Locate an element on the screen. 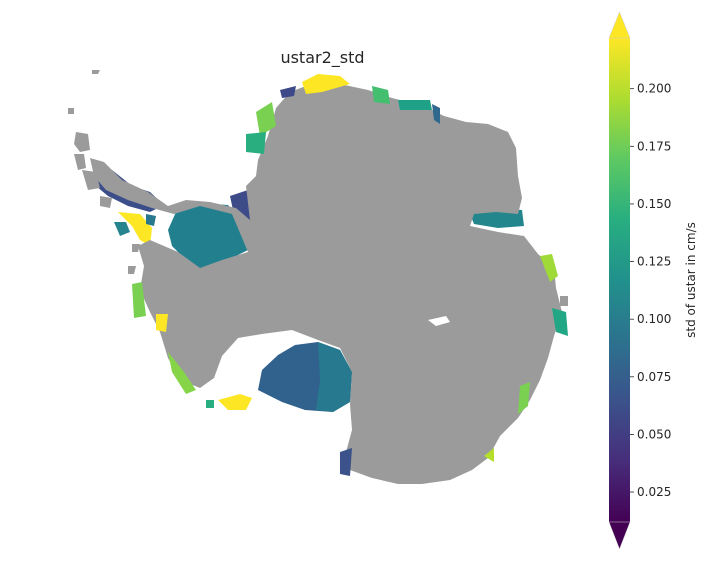  segment-east-teal is located at coordinates (560, 322).